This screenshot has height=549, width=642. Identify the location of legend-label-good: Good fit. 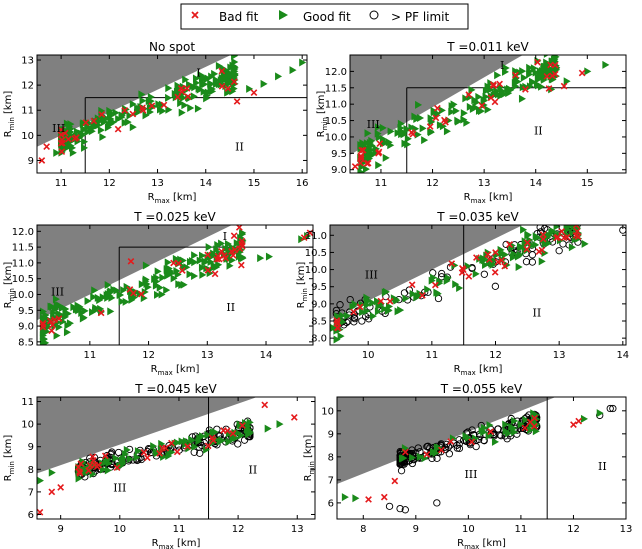
(327, 17).